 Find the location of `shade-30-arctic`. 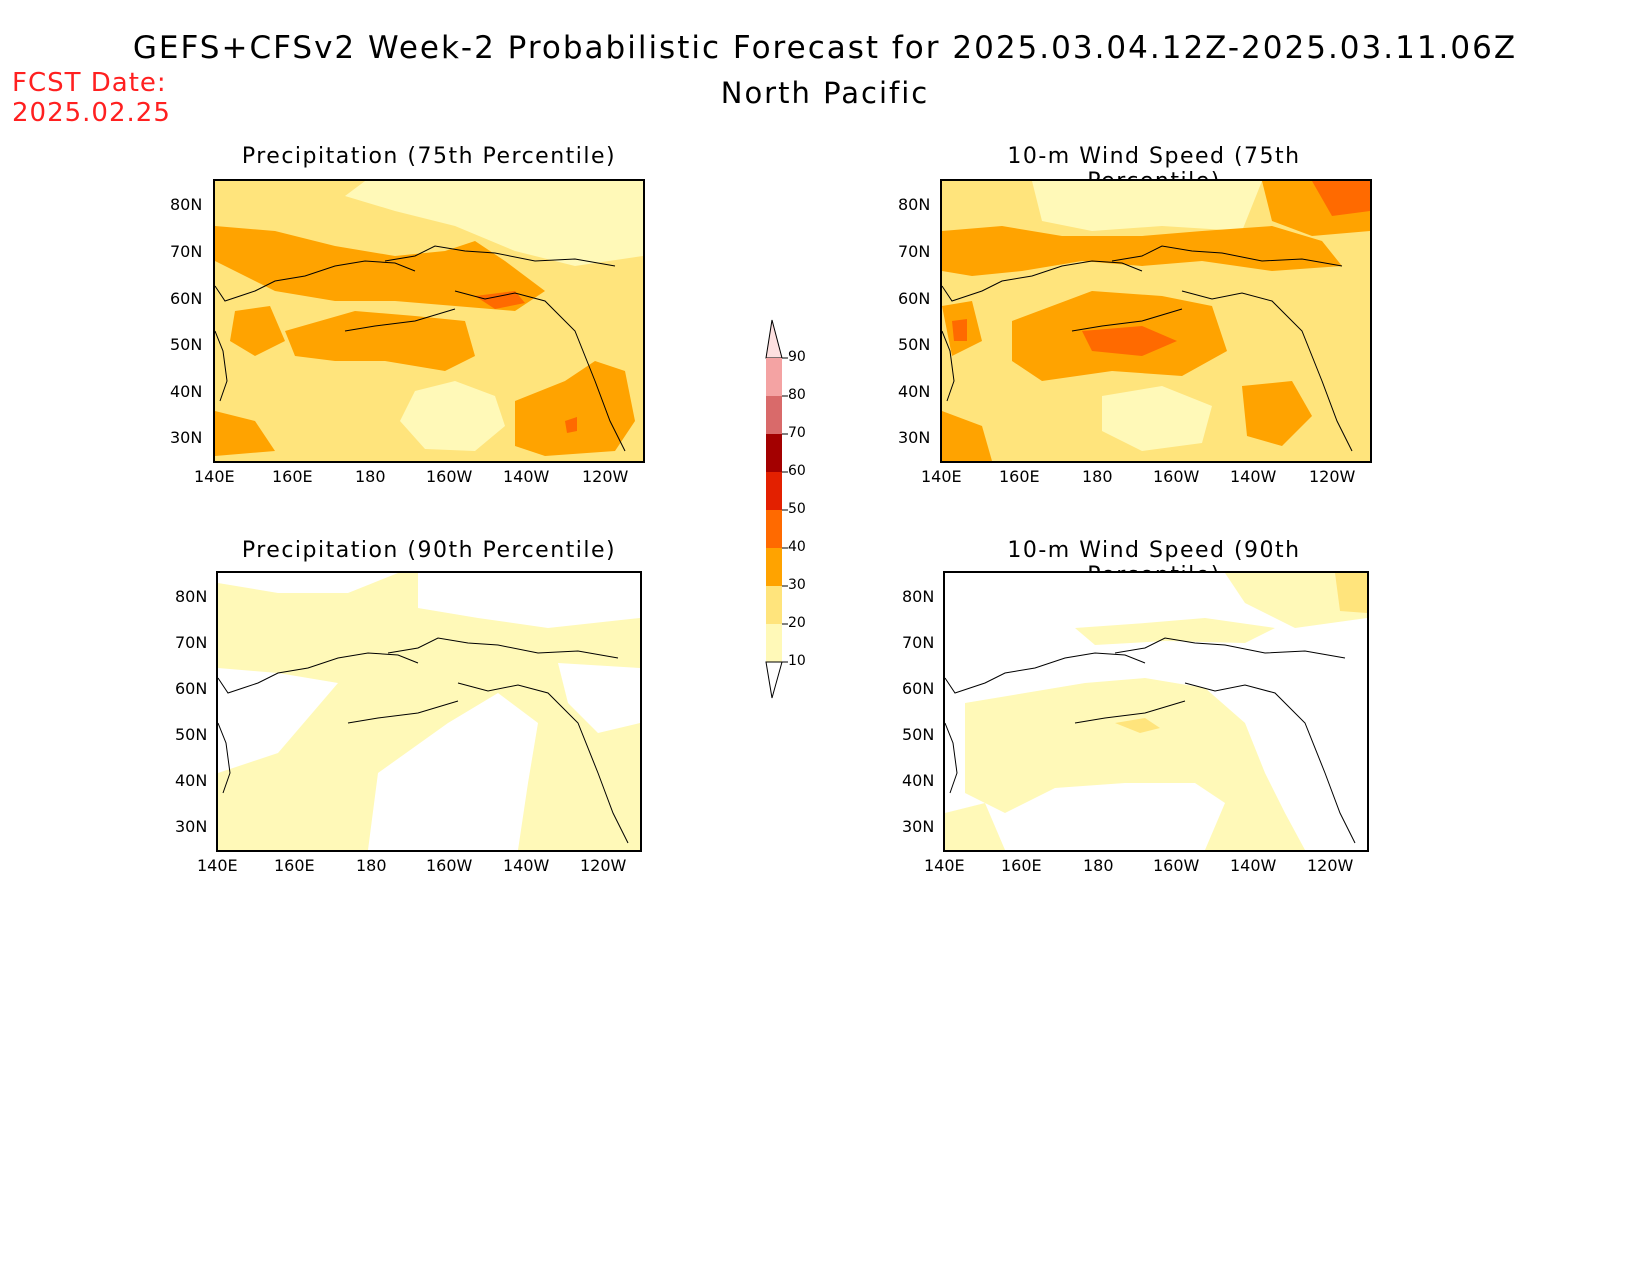

shade-30-arctic is located at coordinates (1142, 251).